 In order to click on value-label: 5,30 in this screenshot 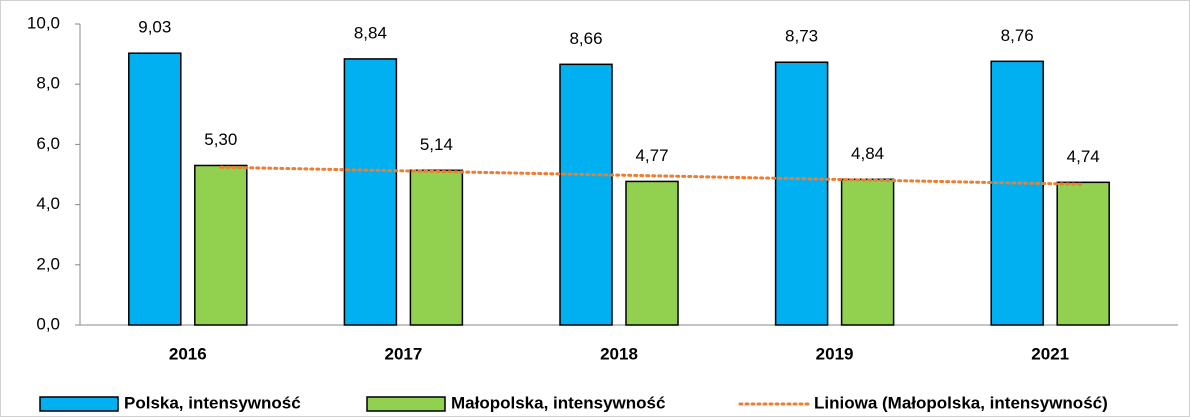, I will do `click(220, 139)`.